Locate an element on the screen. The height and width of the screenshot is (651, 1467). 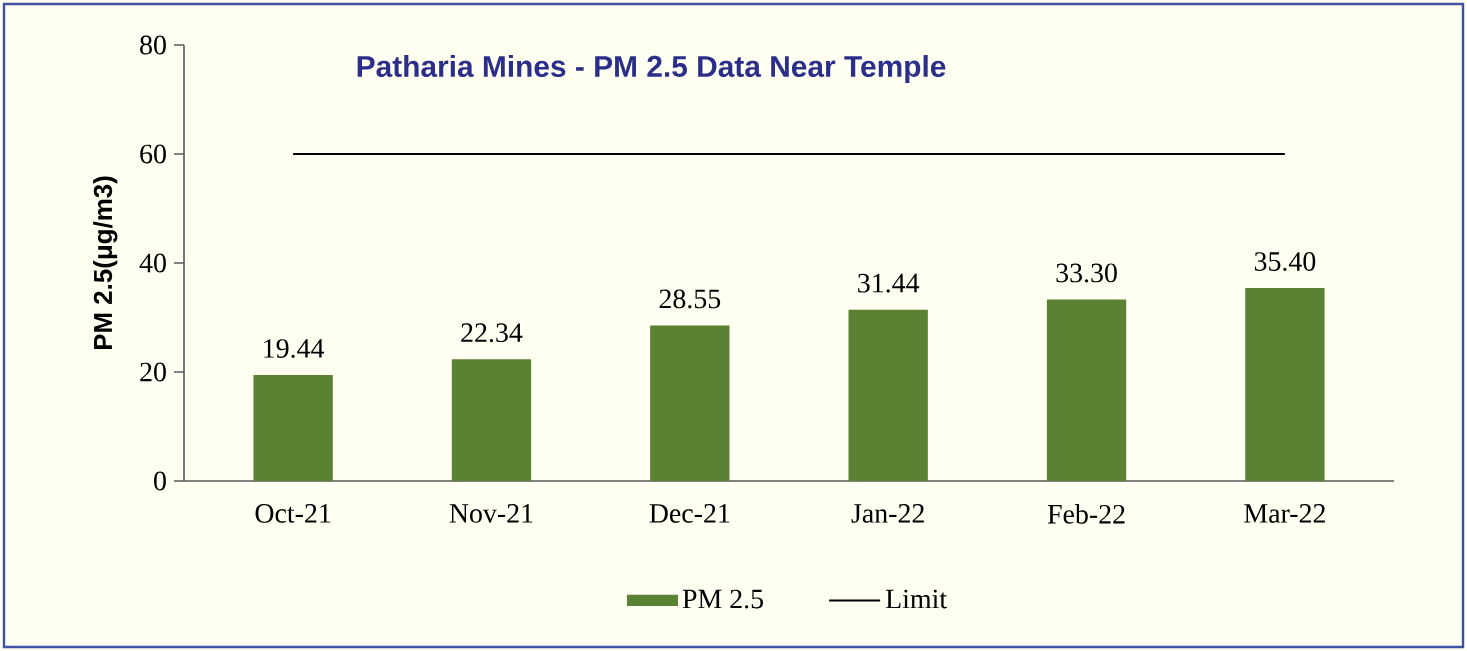
legend-label: Limit is located at coordinates (916, 599).